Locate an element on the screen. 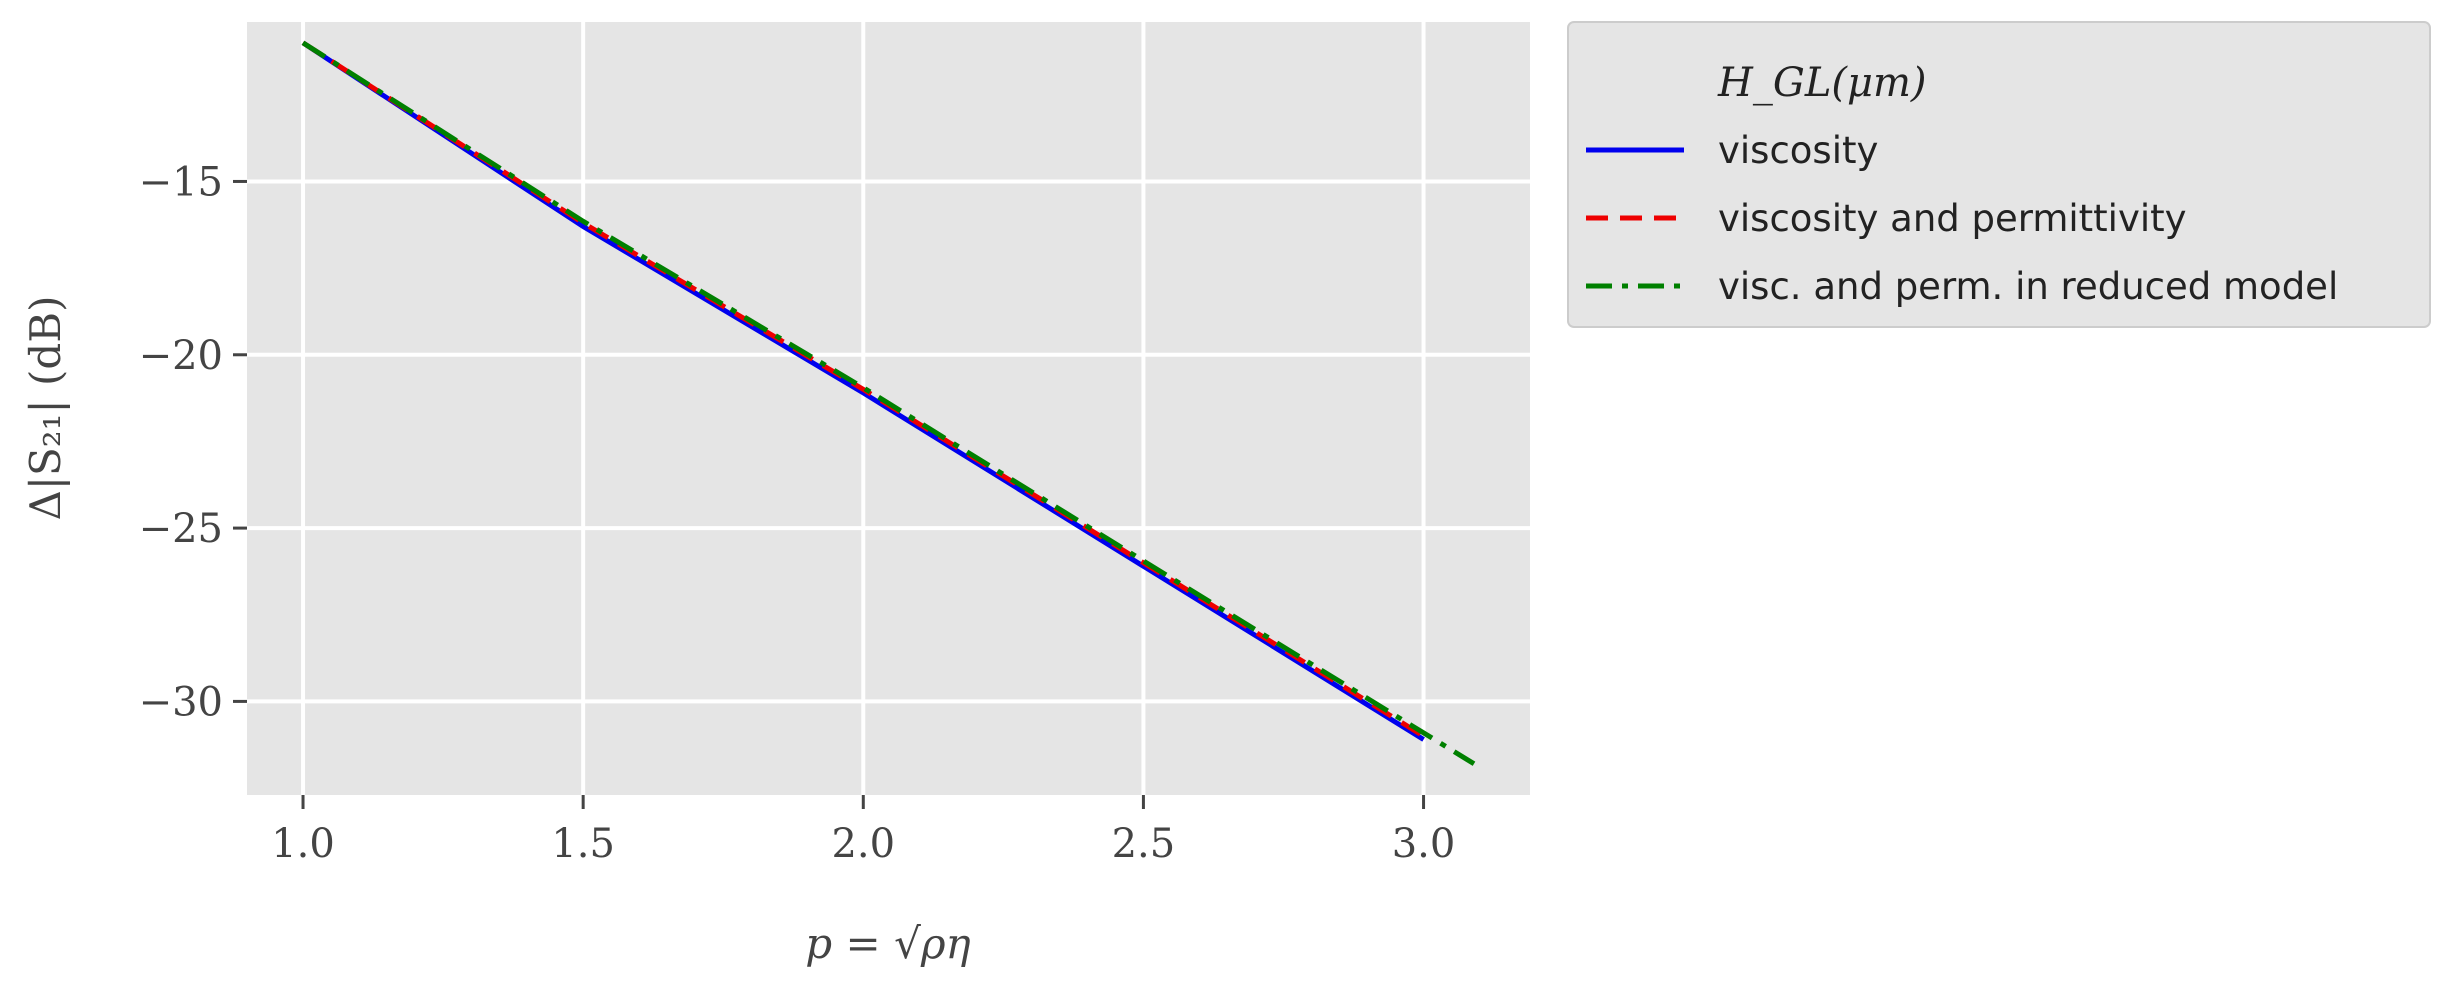  x-tick-label: 2.5 is located at coordinates (1144, 844).